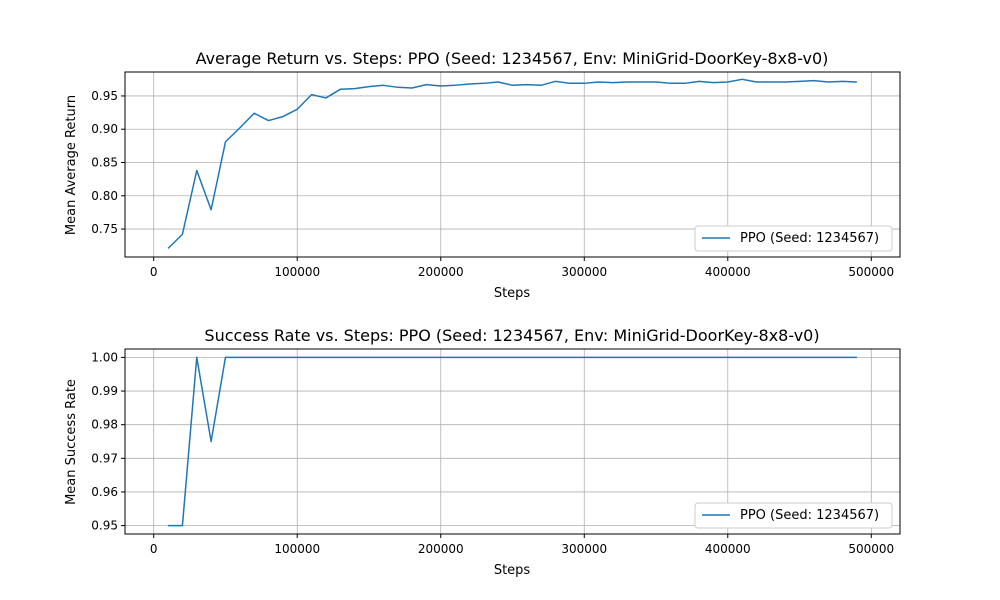 The width and height of the screenshot is (1000, 600). I want to click on success-chart-y-tick-label: 0.98, so click(104, 425).